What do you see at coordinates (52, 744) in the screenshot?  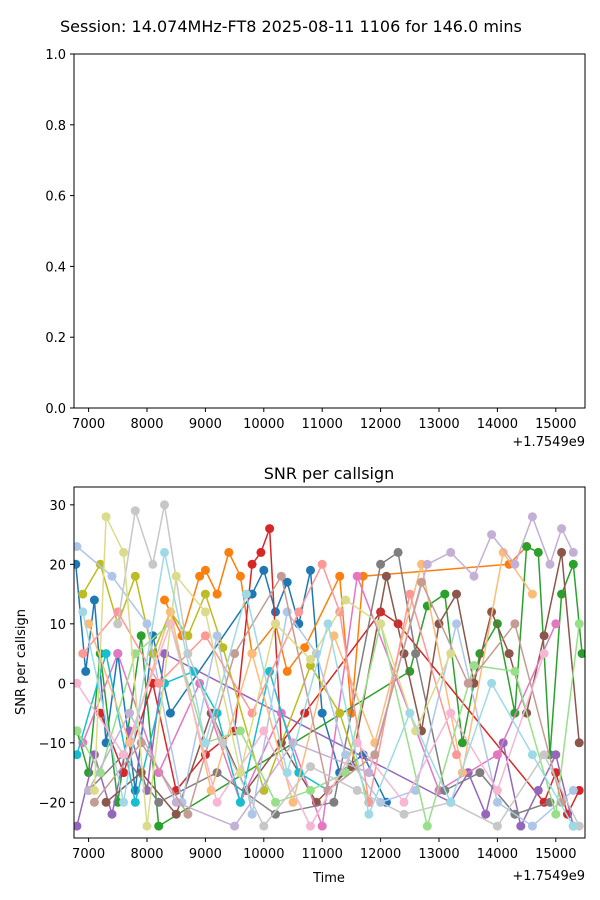 I see `snr-y-tick-label: −10` at bounding box center [52, 744].